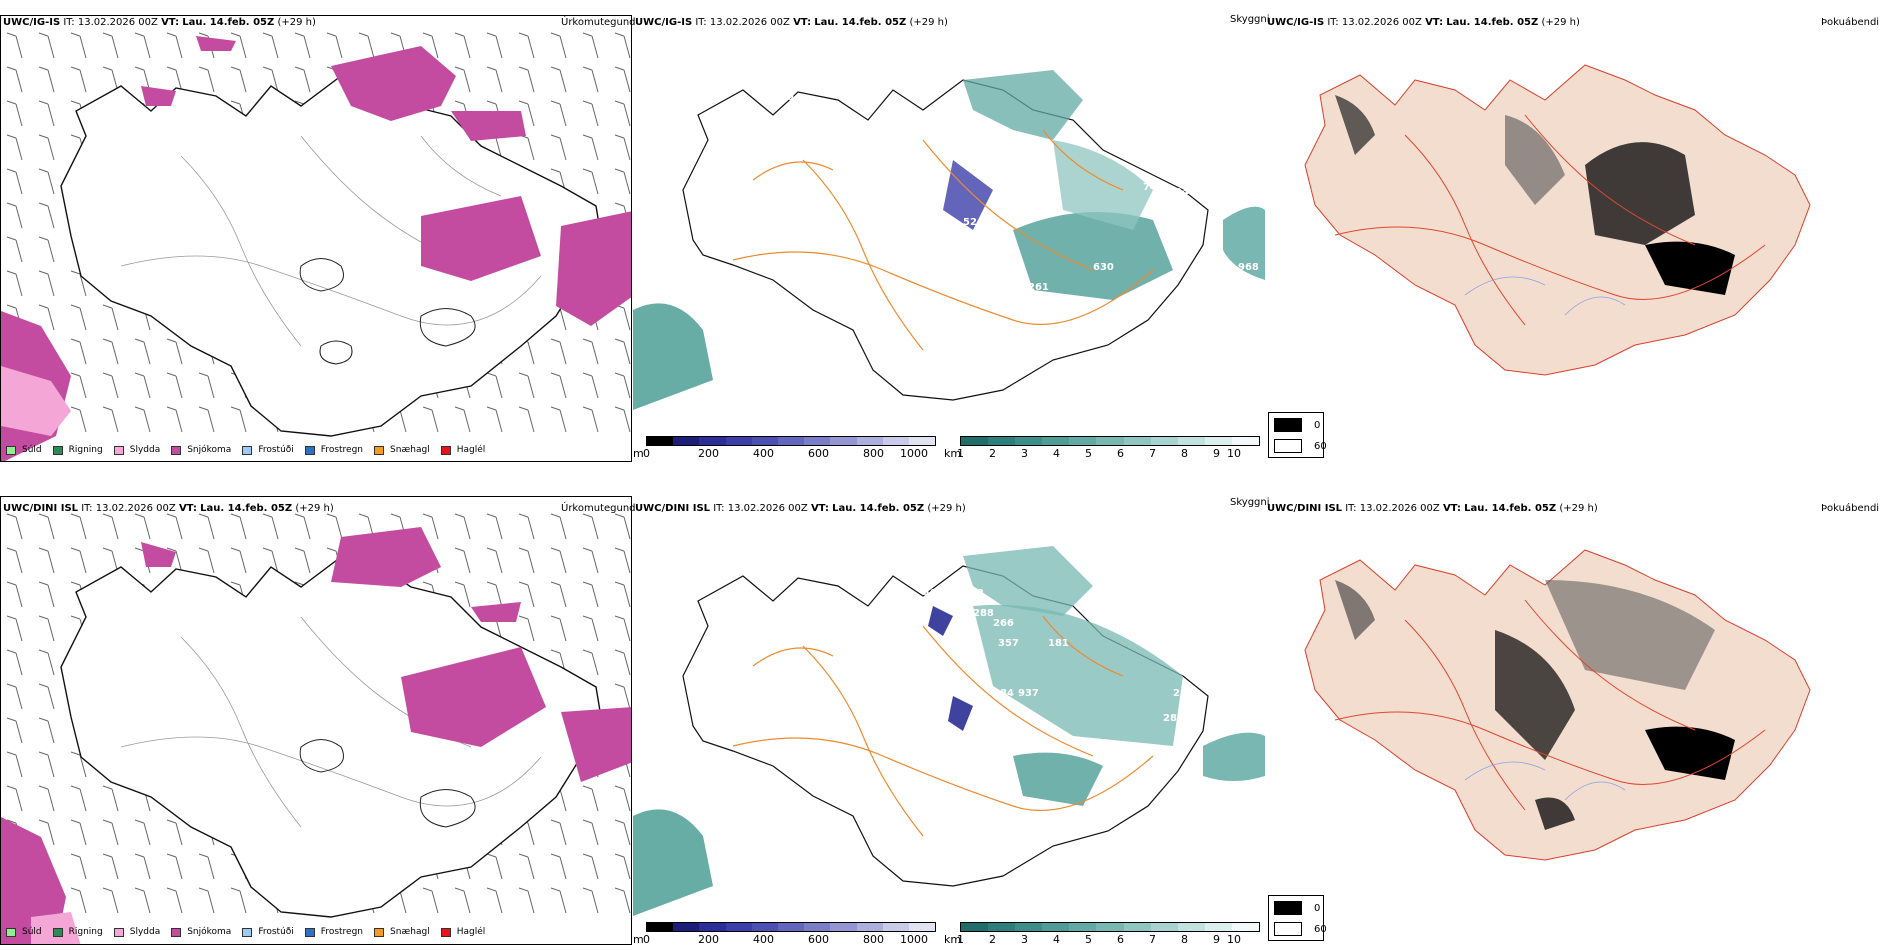 The width and height of the screenshot is (1900, 950). Describe the element at coordinates (1575, 720) in the screenshot. I see `row2-fog-map` at that location.